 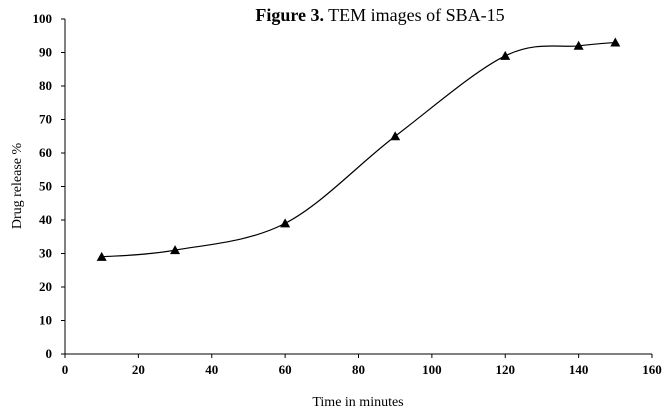 I want to click on x-tick-label: 140, so click(x=579, y=369).